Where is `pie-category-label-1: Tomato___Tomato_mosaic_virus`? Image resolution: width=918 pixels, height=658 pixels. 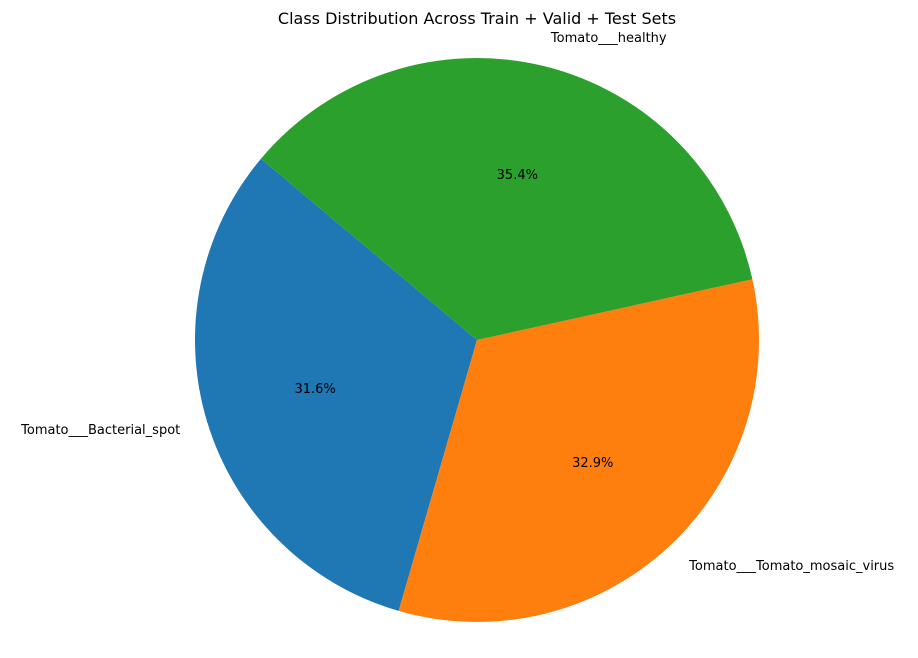 pie-category-label-1: Tomato___Tomato_mosaic_virus is located at coordinates (791, 566).